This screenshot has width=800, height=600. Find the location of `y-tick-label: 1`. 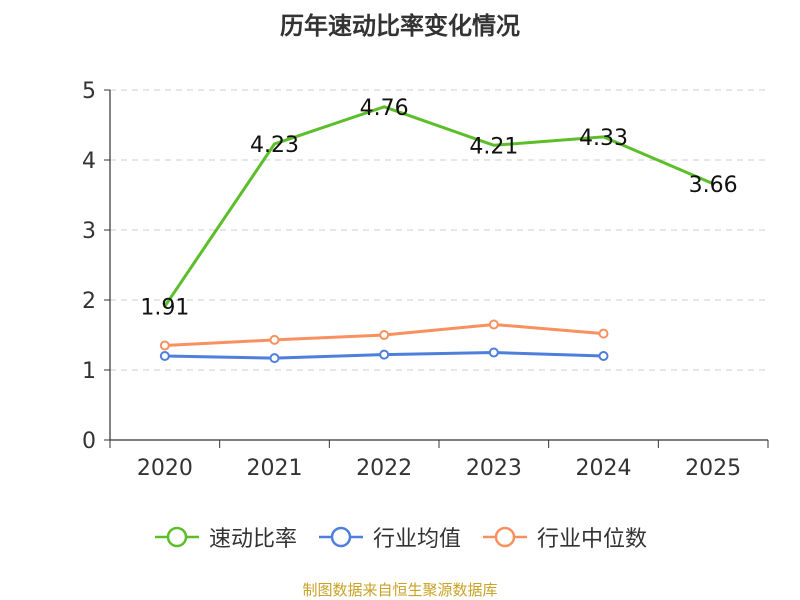

y-tick-label: 1 is located at coordinates (89, 371).